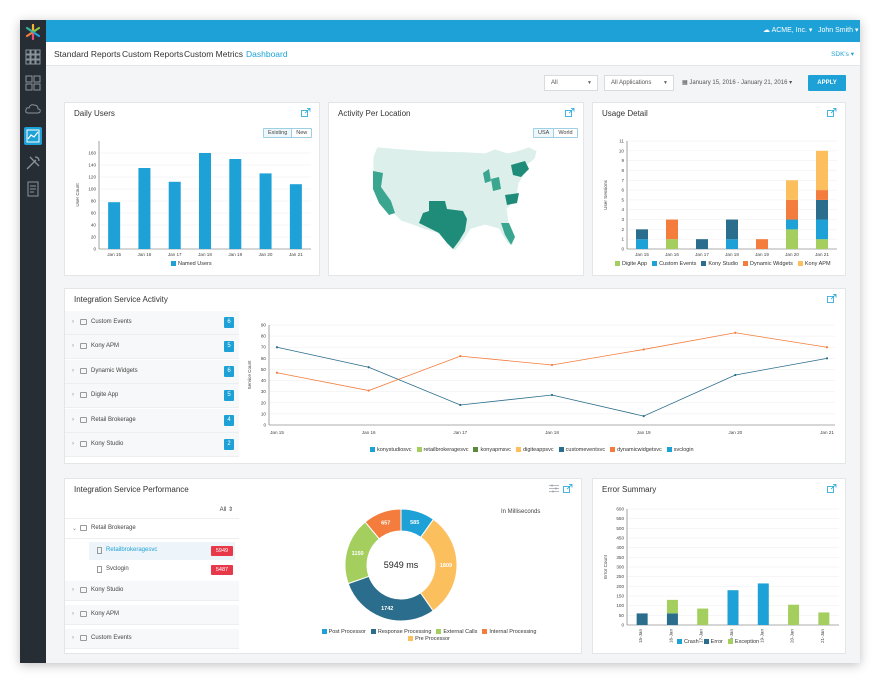 This screenshot has width=880, height=682. What do you see at coordinates (544, 133) in the screenshot?
I see `toggle-usa: USA` at bounding box center [544, 133].